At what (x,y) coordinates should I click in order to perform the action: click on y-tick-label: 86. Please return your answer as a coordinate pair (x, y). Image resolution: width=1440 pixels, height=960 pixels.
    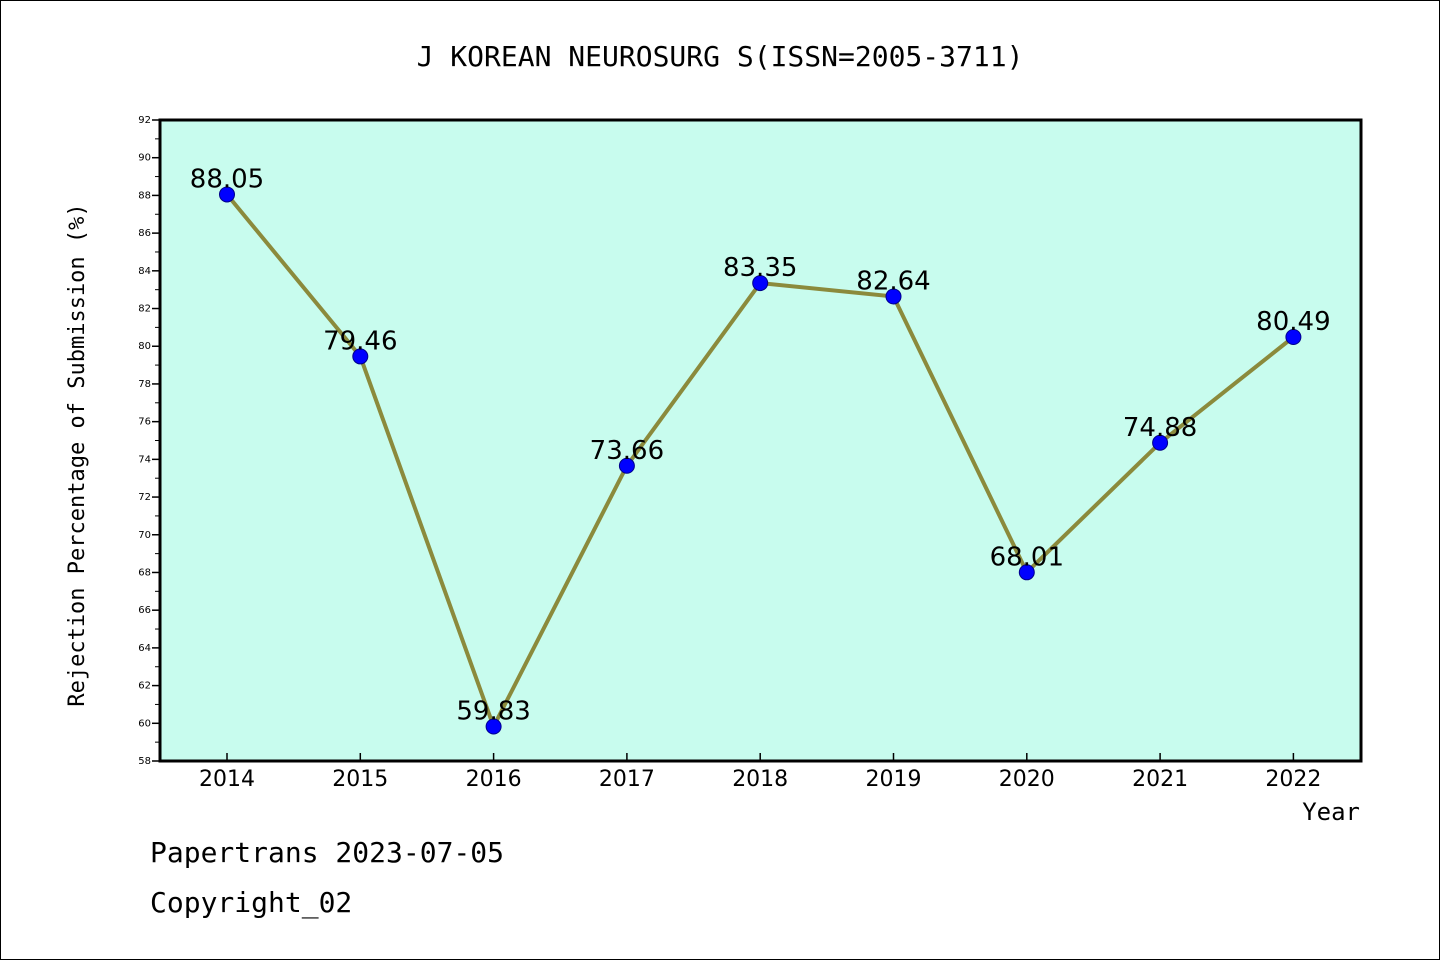
    Looking at the image, I should click on (144, 233).